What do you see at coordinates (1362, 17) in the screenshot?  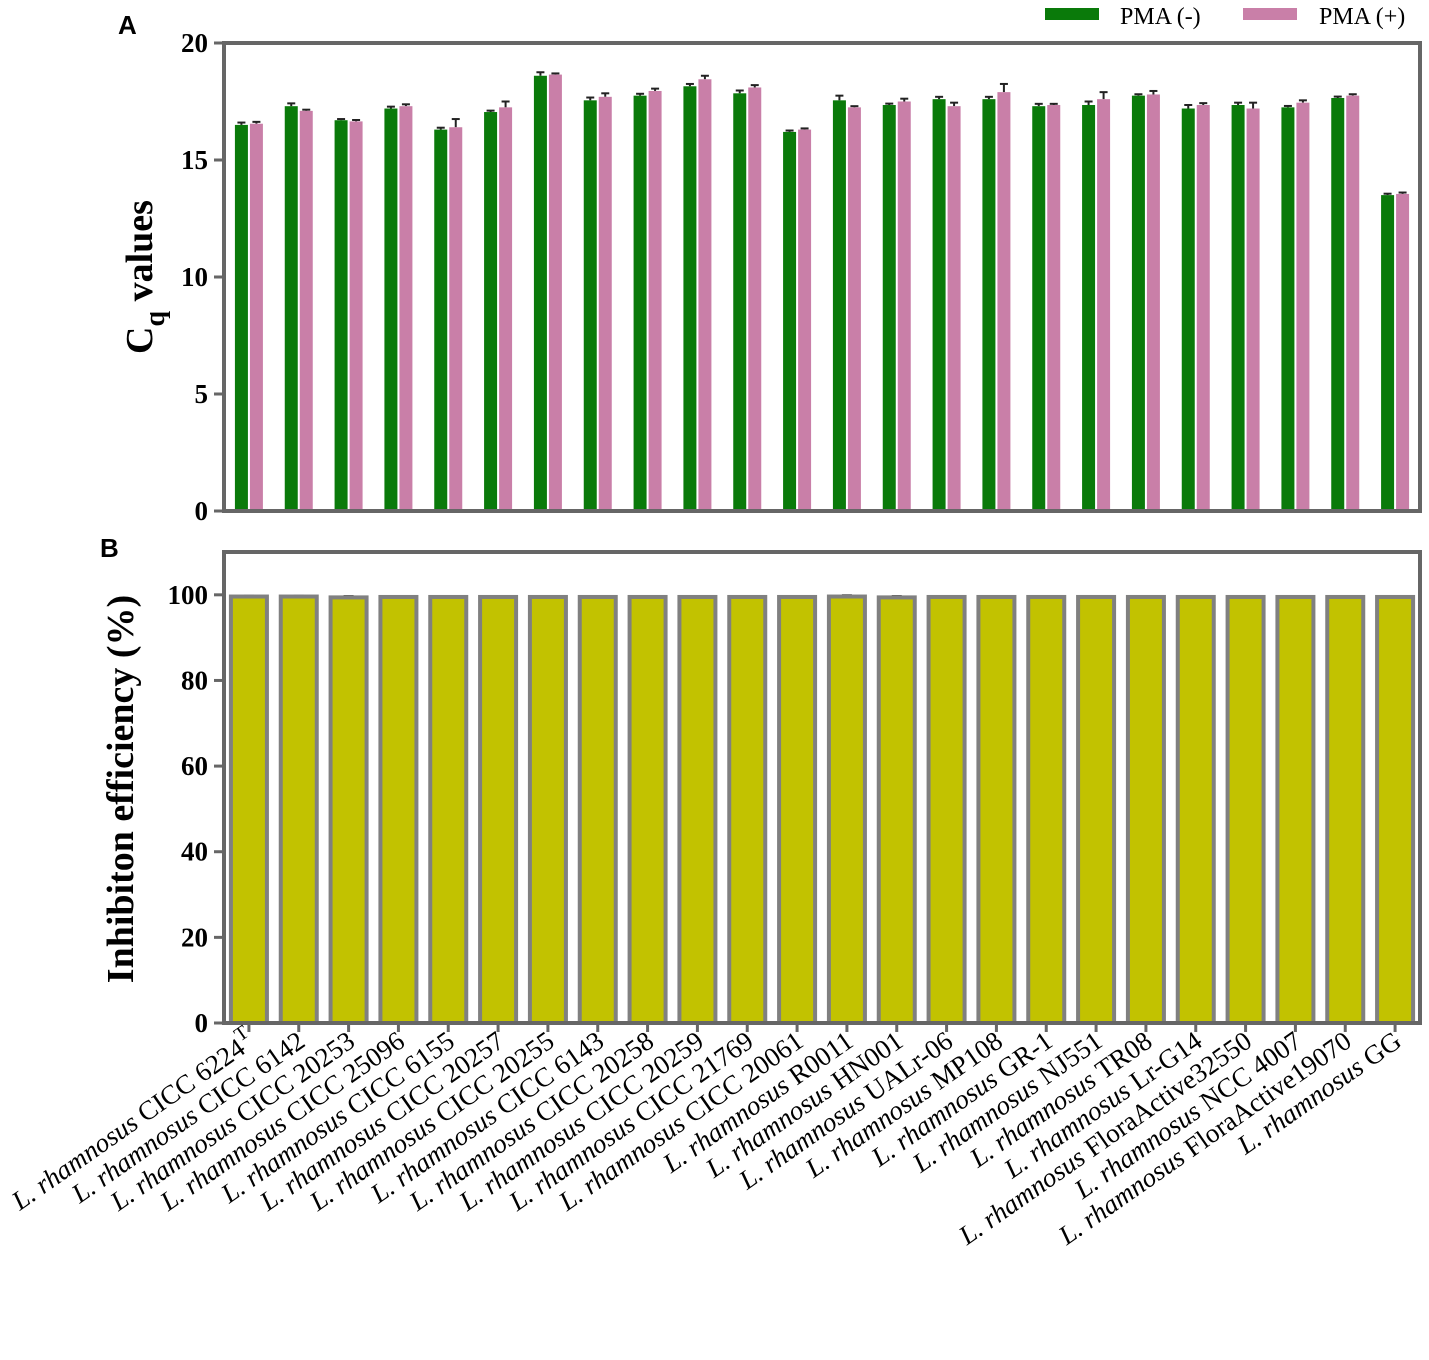 I see `legend-label: PMA (+)` at bounding box center [1362, 17].